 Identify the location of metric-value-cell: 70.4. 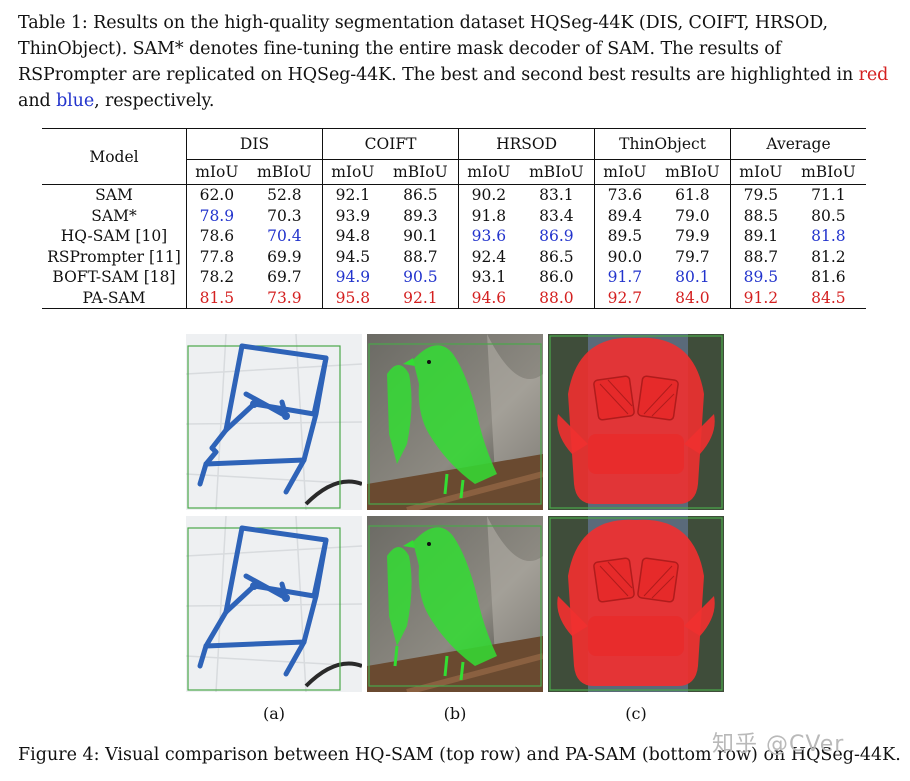
(284, 236).